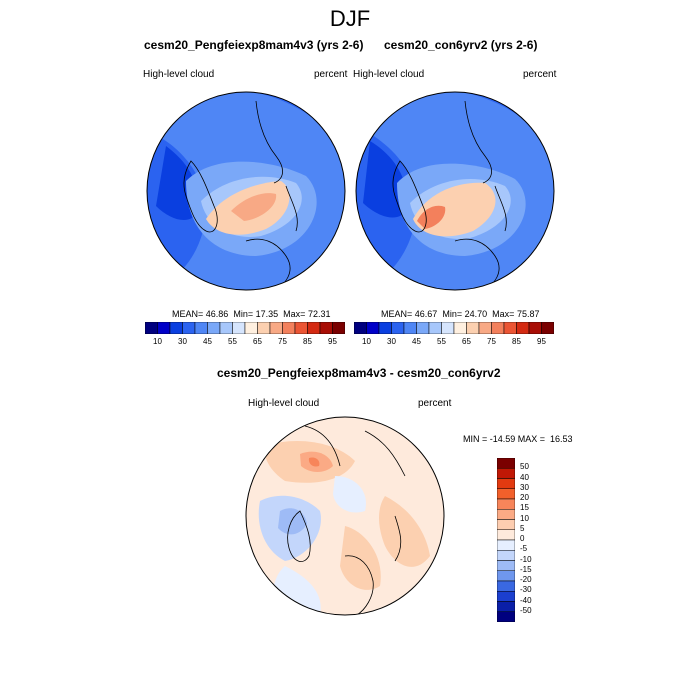 Image resolution: width=700 pixels, height=700 pixels. I want to click on diff-colorbar-tick-label: 15, so click(524, 508).